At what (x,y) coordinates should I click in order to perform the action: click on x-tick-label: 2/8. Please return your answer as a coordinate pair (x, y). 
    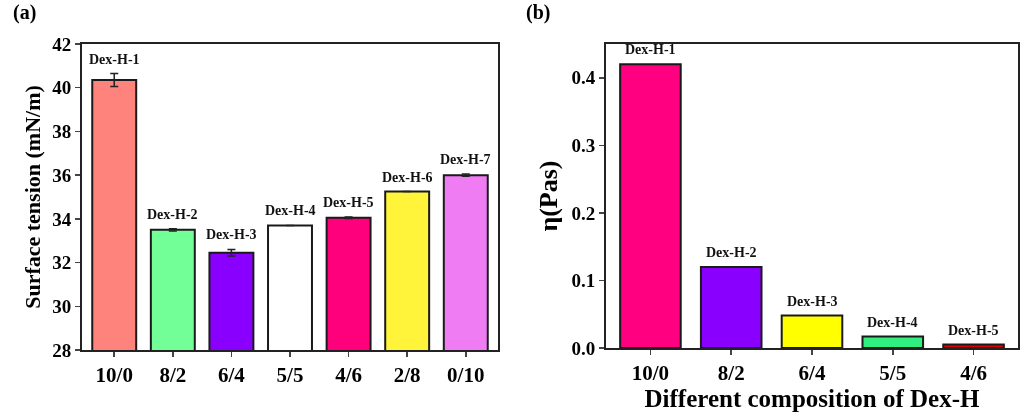
    Looking at the image, I should click on (407, 375).